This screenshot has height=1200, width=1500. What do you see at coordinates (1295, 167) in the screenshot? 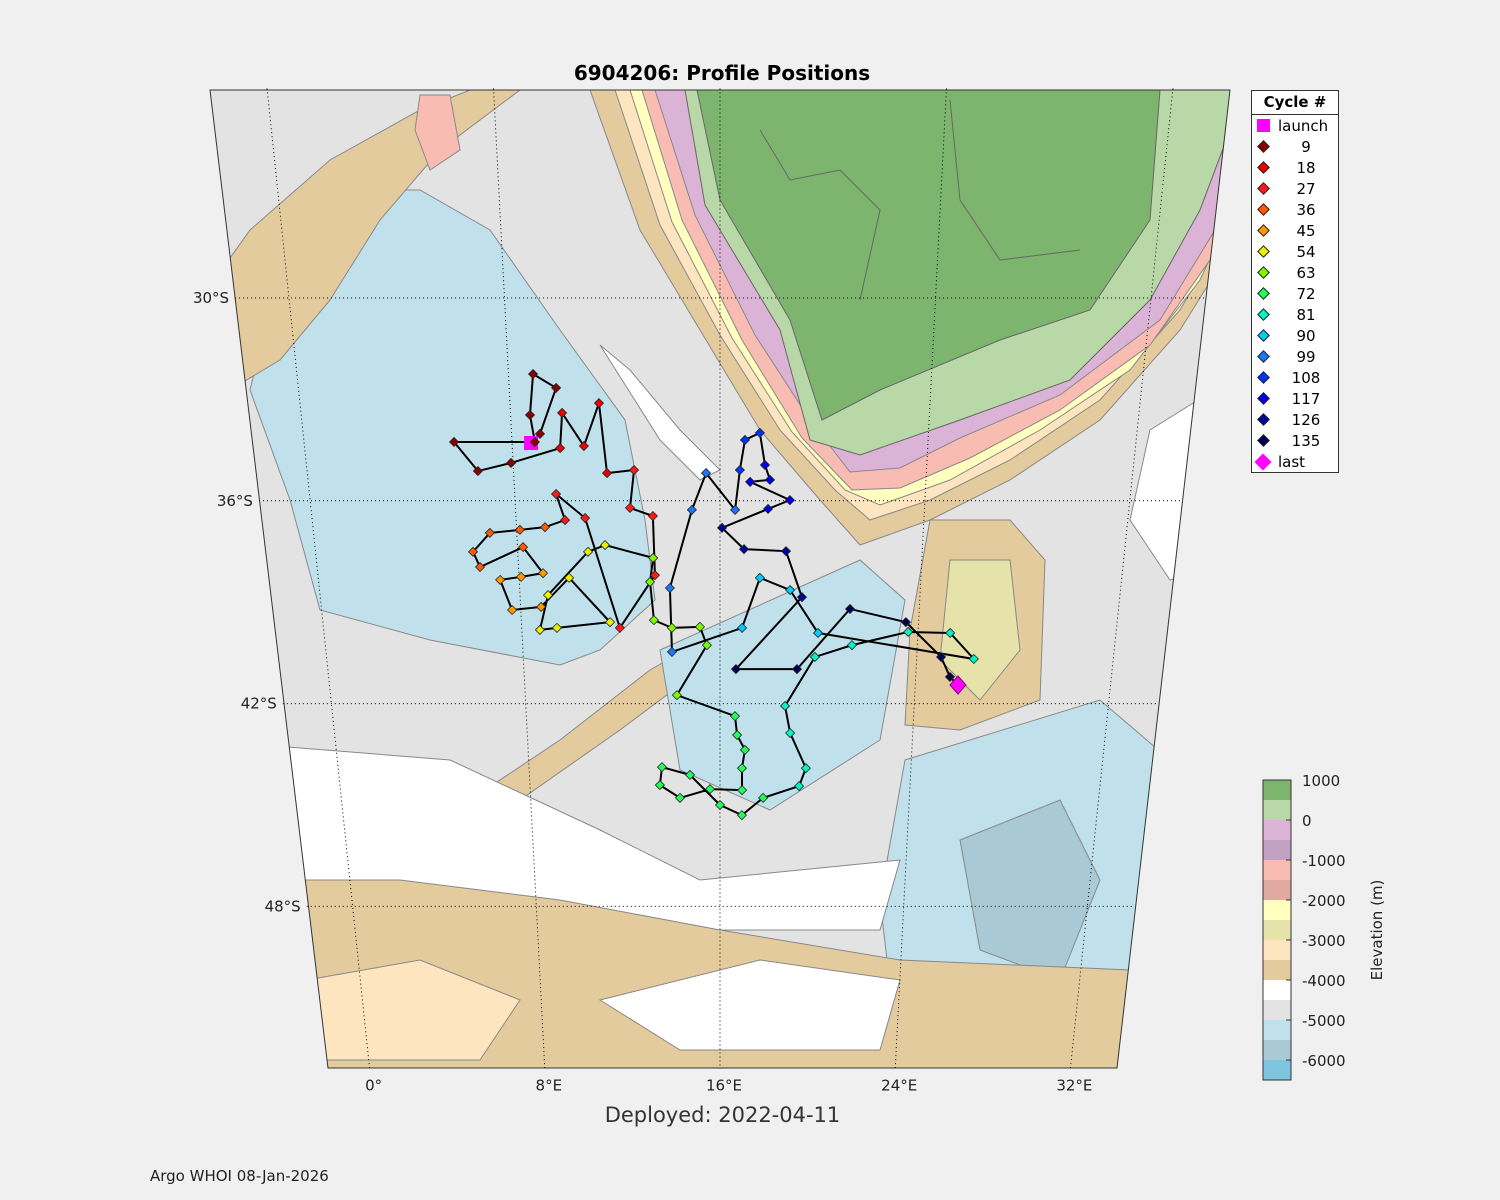
I see `legend-entry: 18` at bounding box center [1295, 167].